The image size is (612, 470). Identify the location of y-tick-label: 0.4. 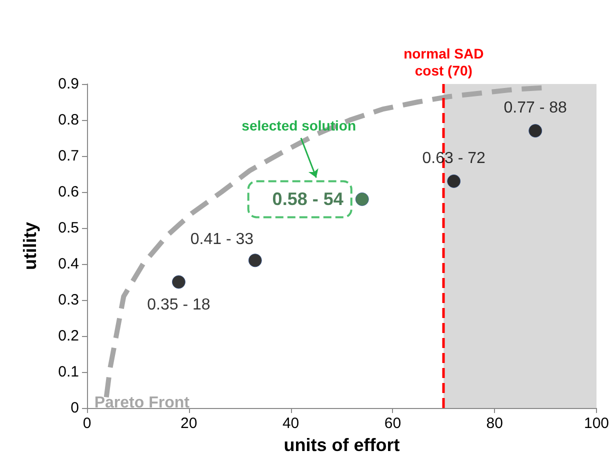
(68, 264).